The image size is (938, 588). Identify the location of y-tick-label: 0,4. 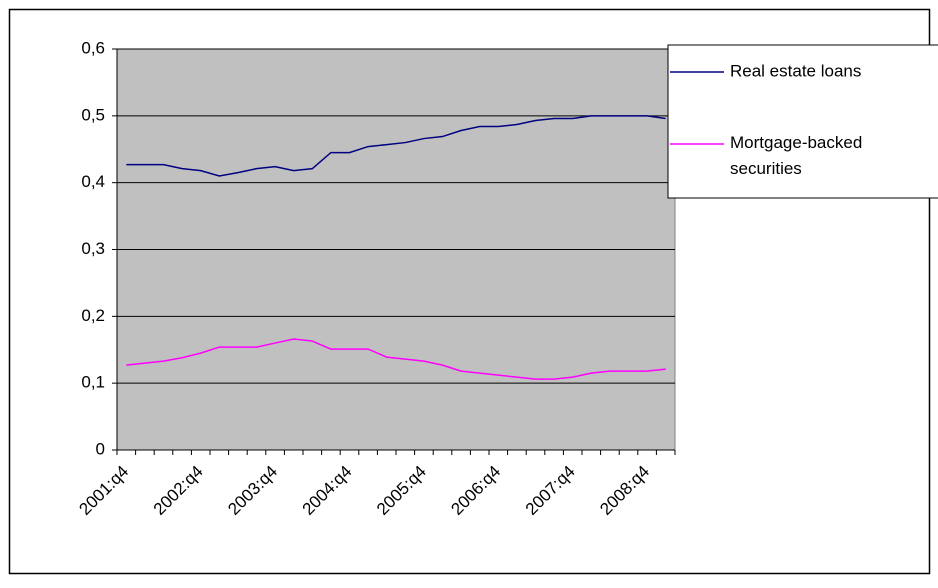
(93, 181).